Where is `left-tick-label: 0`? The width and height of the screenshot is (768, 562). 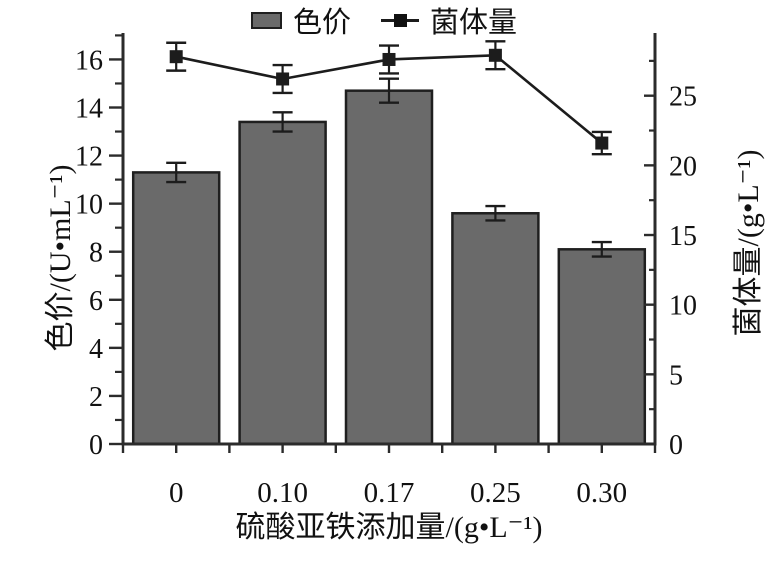 left-tick-label: 0 is located at coordinates (96, 445).